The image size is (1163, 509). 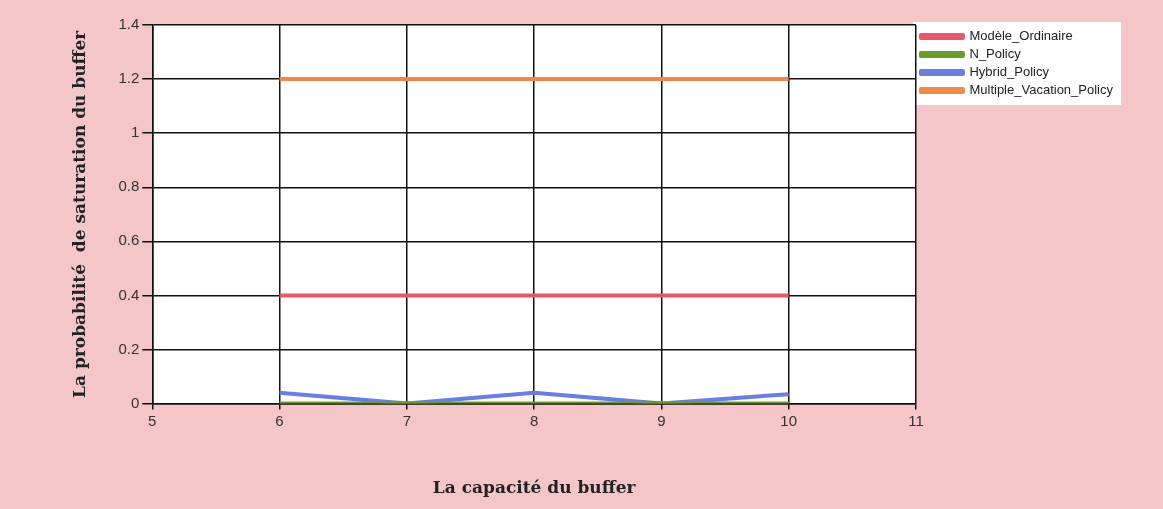 I want to click on x-tick-label: 7, so click(x=406, y=420).